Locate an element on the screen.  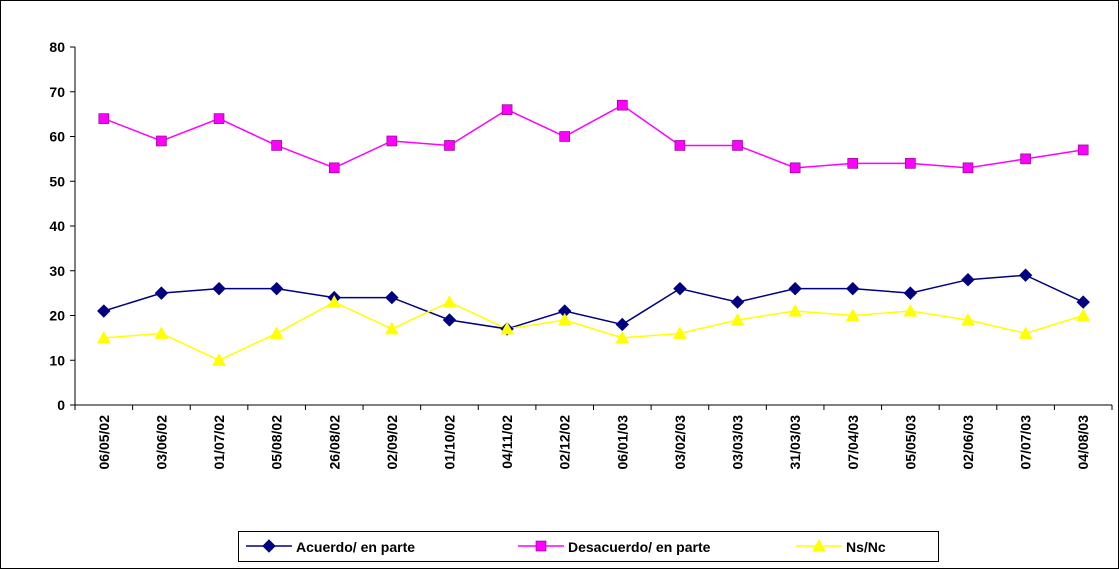
y-tick-label: 50 is located at coordinates (57, 181).